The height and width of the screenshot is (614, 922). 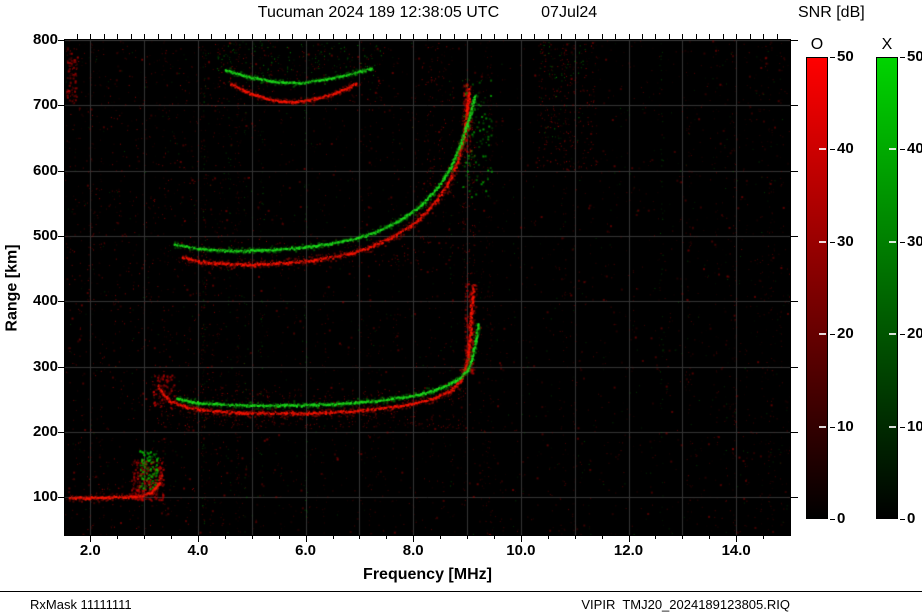 I want to click on data-file-label: VIPIR TMJ20_2024189123805.RIQ, so click(x=685, y=604).